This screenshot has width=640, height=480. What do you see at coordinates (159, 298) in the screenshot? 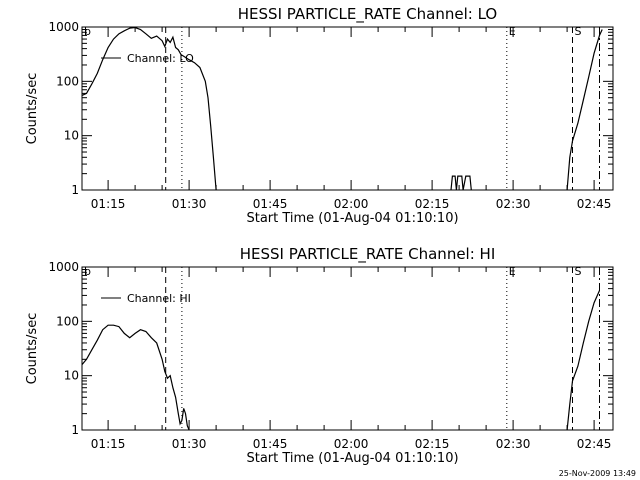
I see `legend-label: Channel: HI` at bounding box center [159, 298].